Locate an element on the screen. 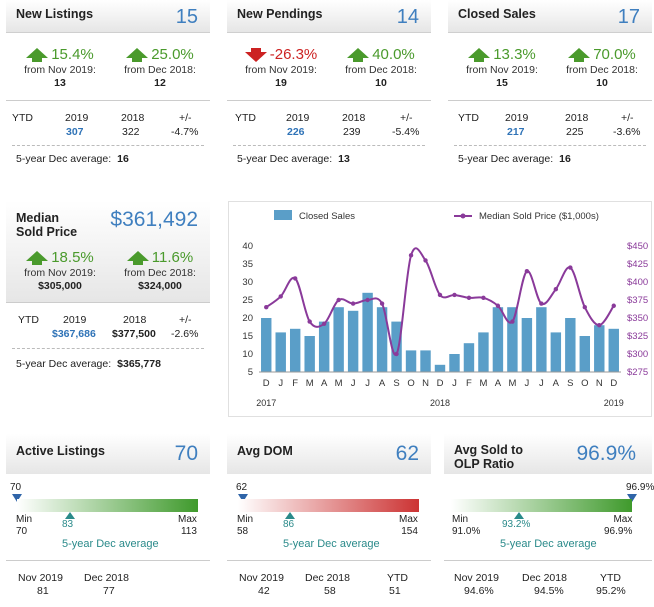 The image size is (654, 607). change-from-value: 15 is located at coordinates (502, 83).